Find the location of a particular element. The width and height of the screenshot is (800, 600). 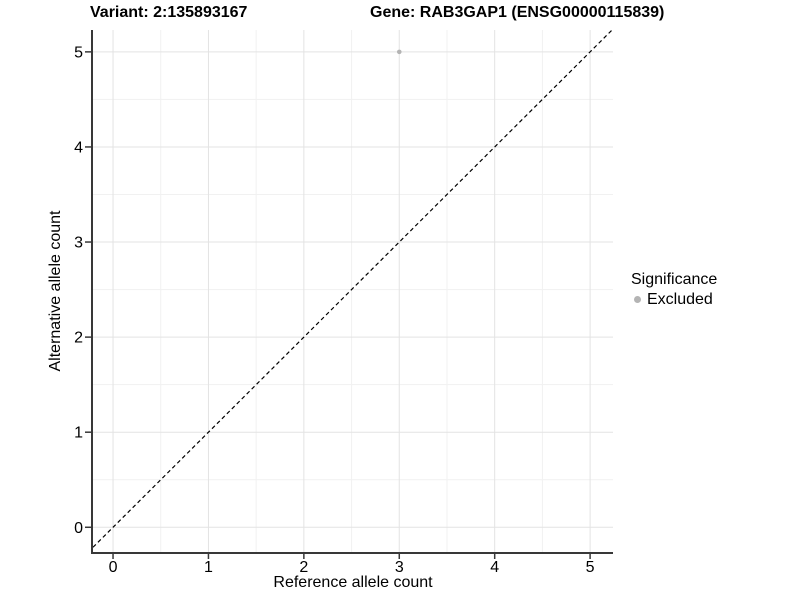

x-tick-label: 1 is located at coordinates (208, 567).